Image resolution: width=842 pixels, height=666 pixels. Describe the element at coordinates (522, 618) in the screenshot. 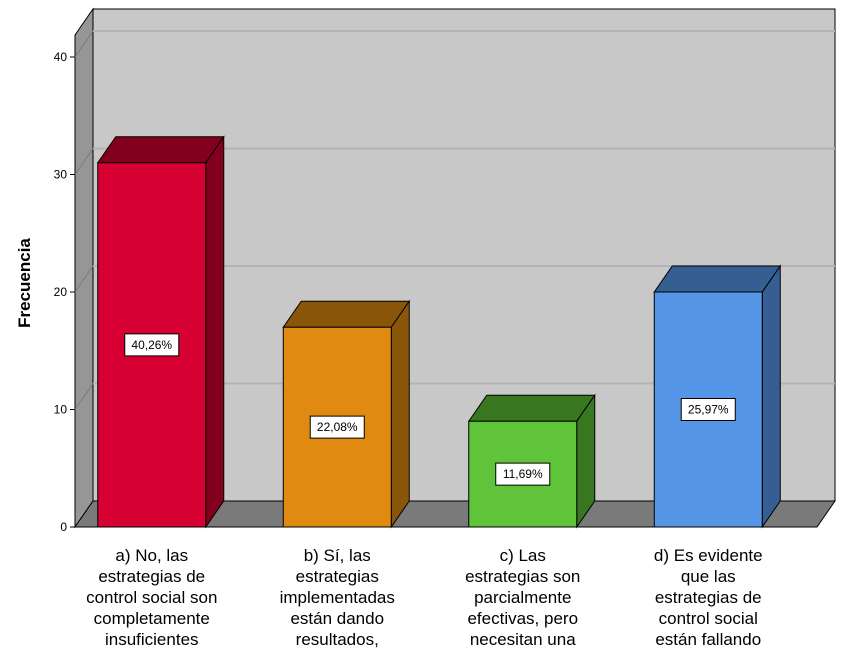

I see `category-label-line: efectivas, pero` at that location.